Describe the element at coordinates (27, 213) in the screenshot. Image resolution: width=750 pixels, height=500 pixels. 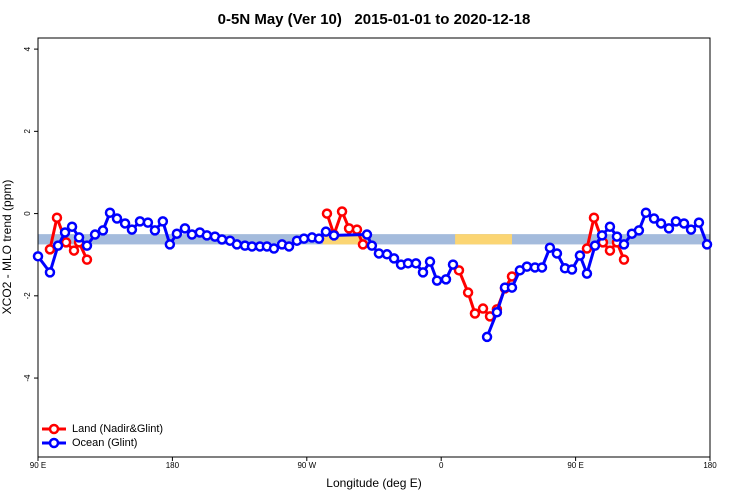
I see `y-tick-label: 0` at that location.